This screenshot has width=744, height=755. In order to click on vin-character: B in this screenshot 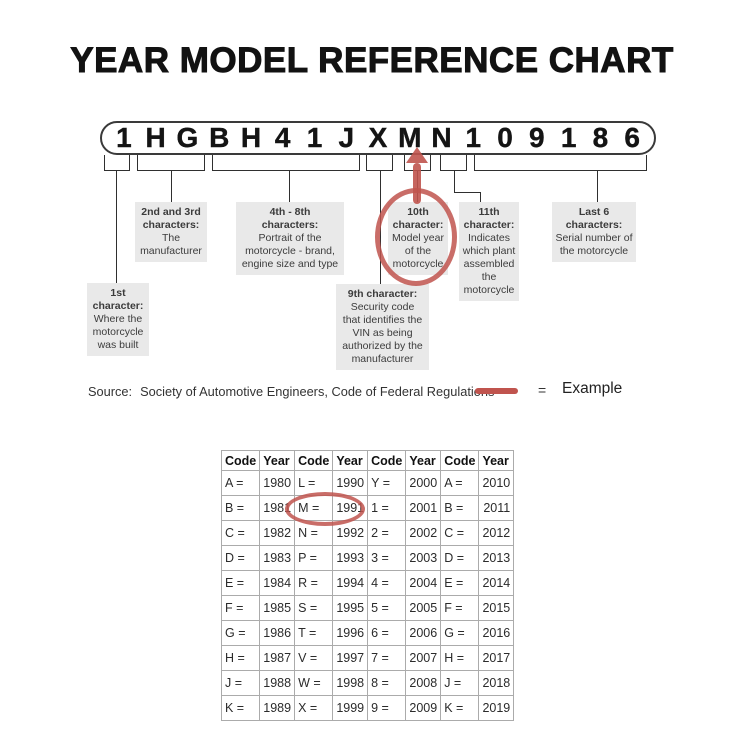, I will do `click(219, 137)`.